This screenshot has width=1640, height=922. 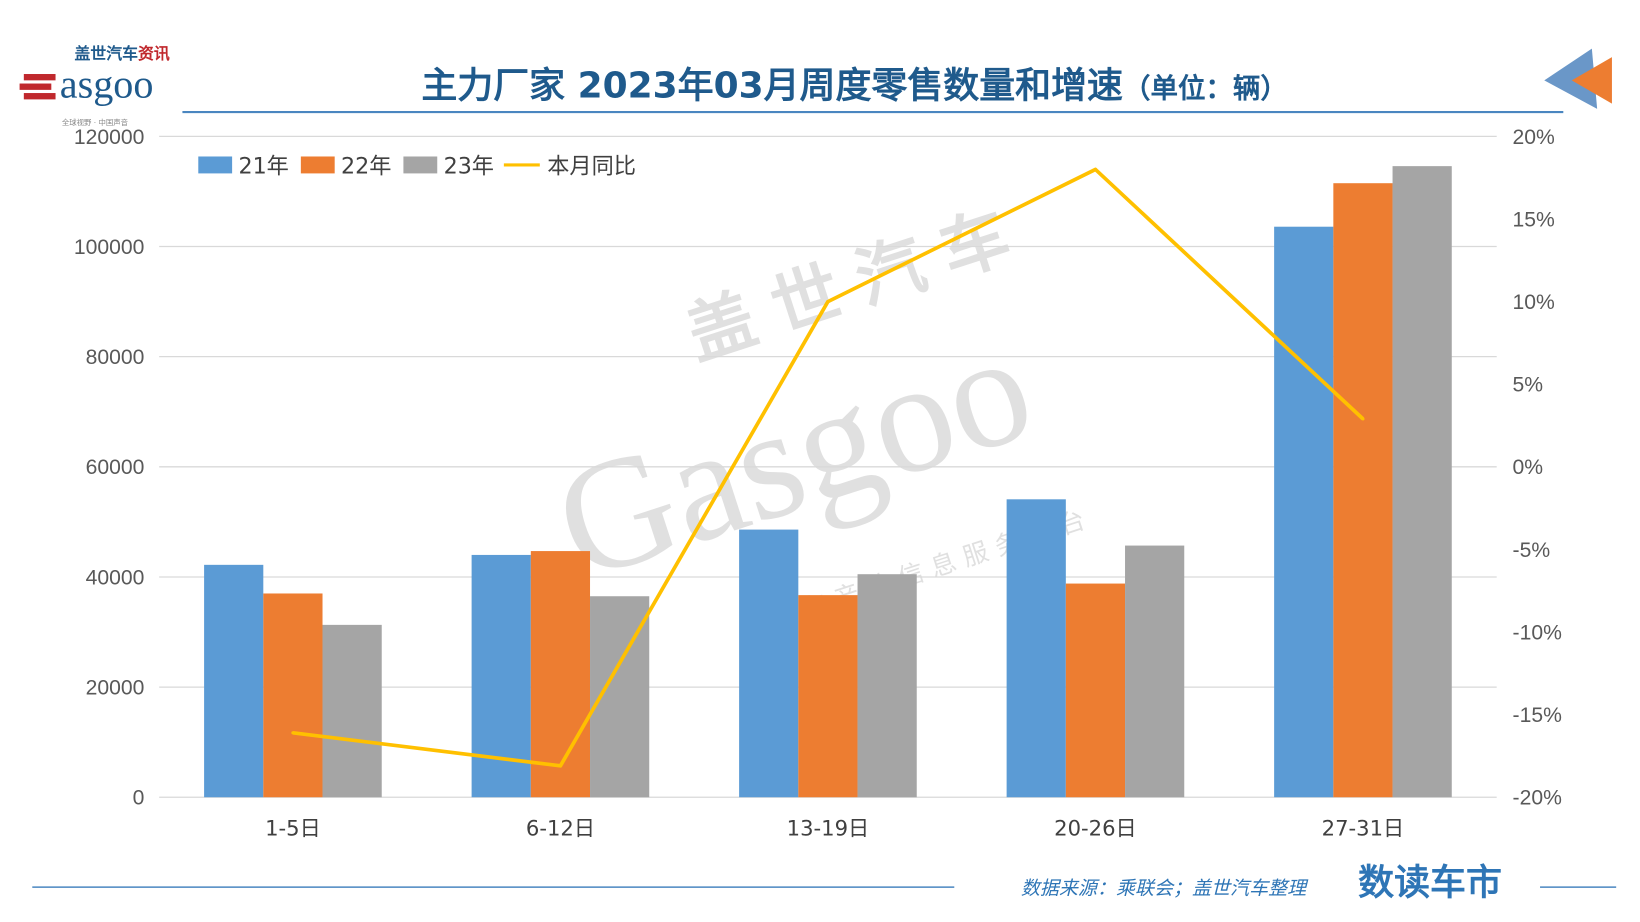 I want to click on logo-wordmark: asgoo, so click(x=107, y=83).